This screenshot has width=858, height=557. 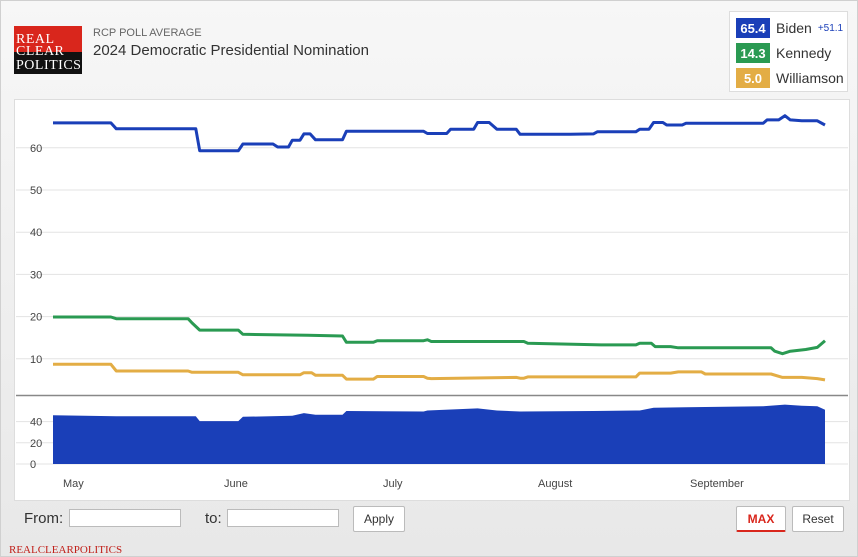 I want to click on y-tick-label: 60, so click(x=36, y=149).